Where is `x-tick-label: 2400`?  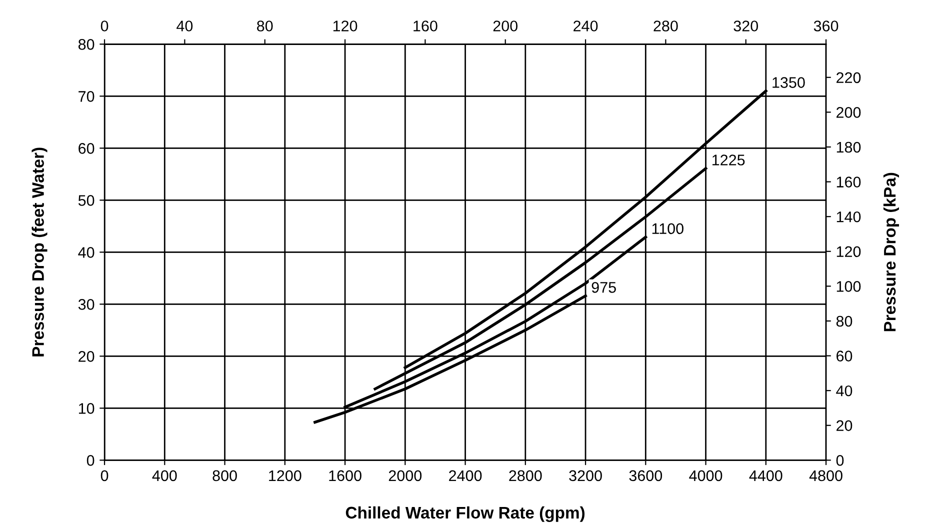
x-tick-label: 2400 is located at coordinates (465, 476).